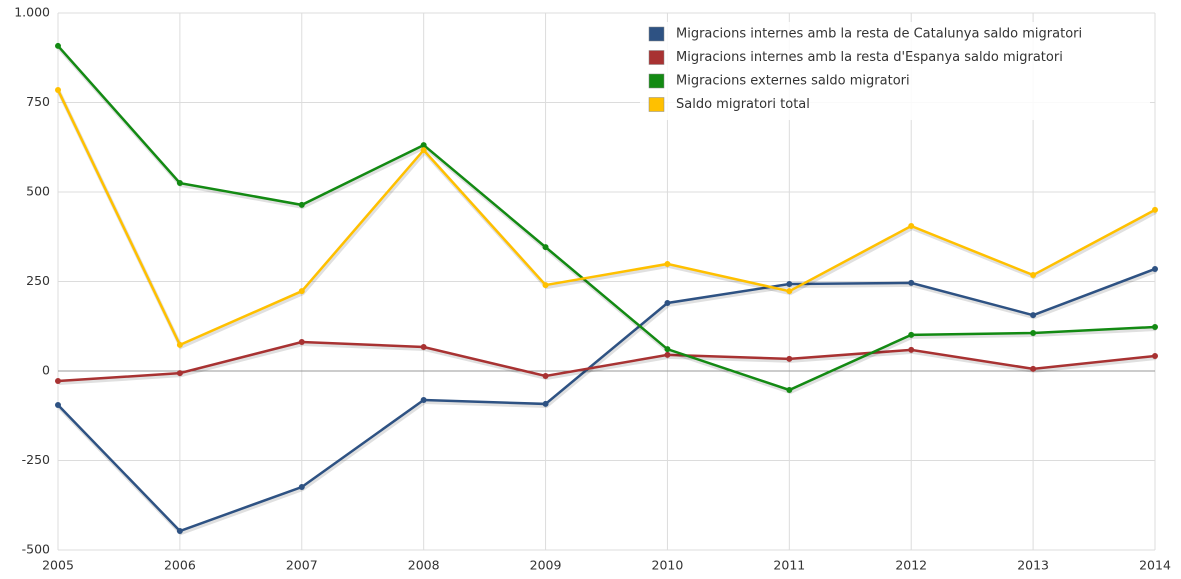  What do you see at coordinates (180, 565) in the screenshot?
I see `x-tick-label: 2006` at bounding box center [180, 565].